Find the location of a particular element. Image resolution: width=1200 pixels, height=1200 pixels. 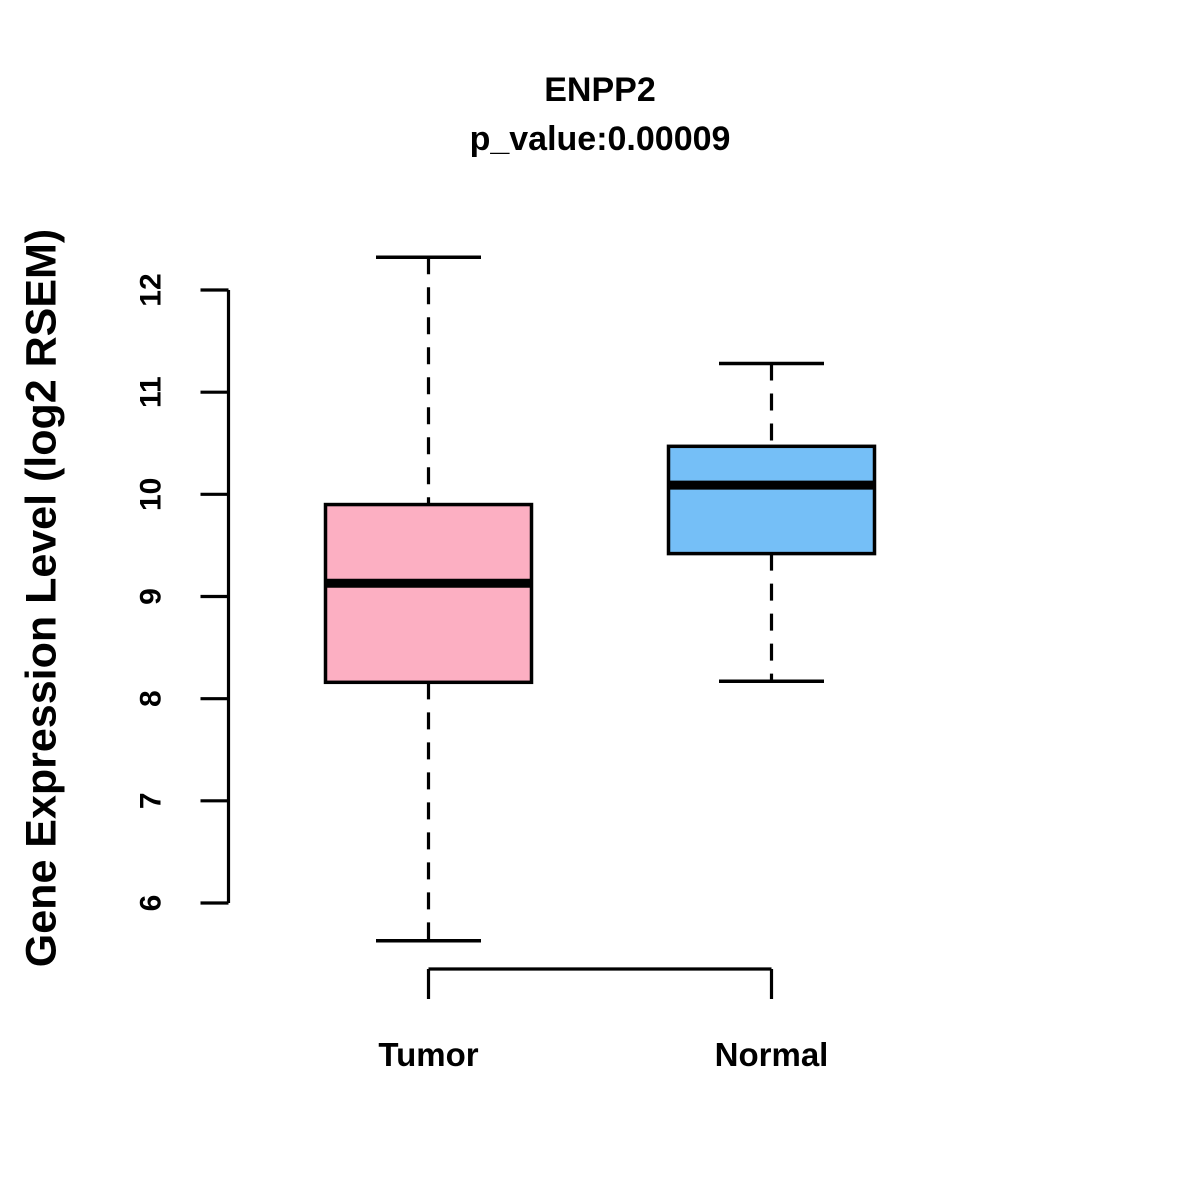

x-category-label-normal: Normal is located at coordinates (772, 1054).